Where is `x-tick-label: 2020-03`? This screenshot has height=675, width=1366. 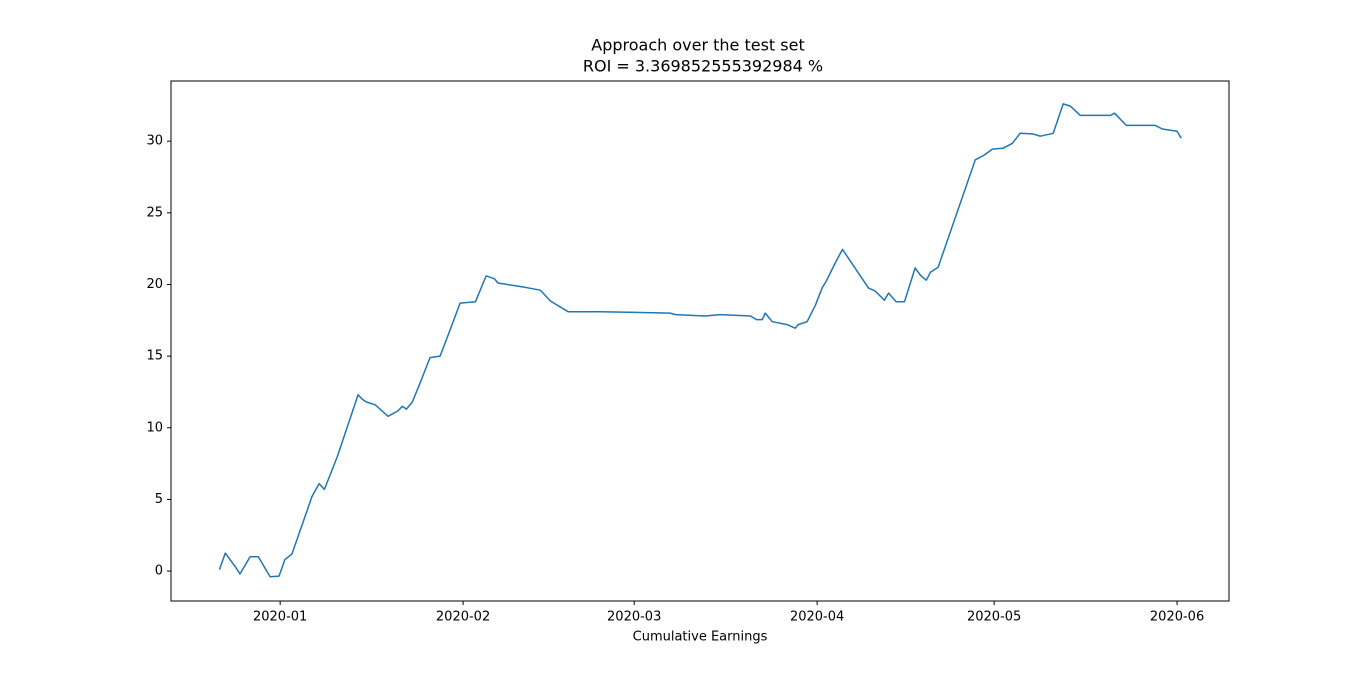 x-tick-label: 2020-03 is located at coordinates (634, 617).